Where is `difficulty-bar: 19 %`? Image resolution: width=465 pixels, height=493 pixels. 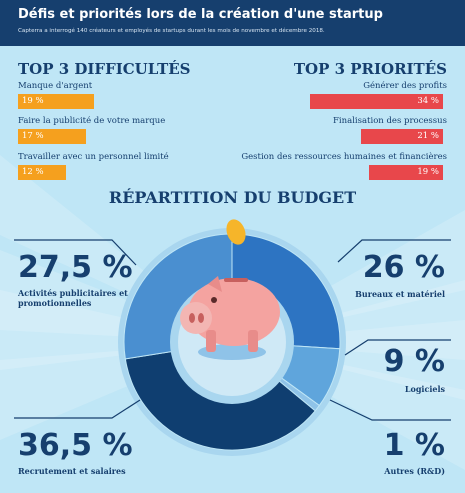 difficulty-bar: 19 % is located at coordinates (56, 101).